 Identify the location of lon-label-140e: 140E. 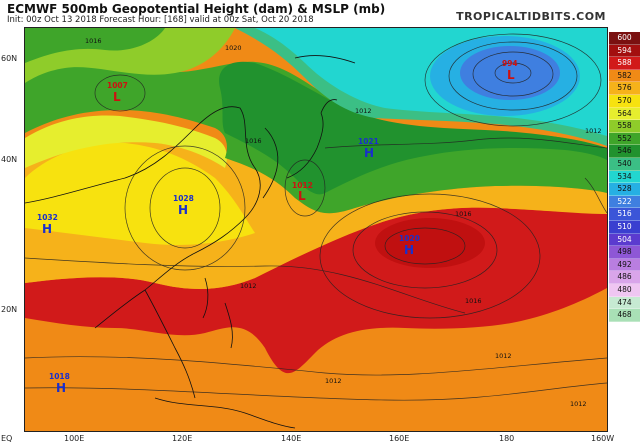
(291, 438).